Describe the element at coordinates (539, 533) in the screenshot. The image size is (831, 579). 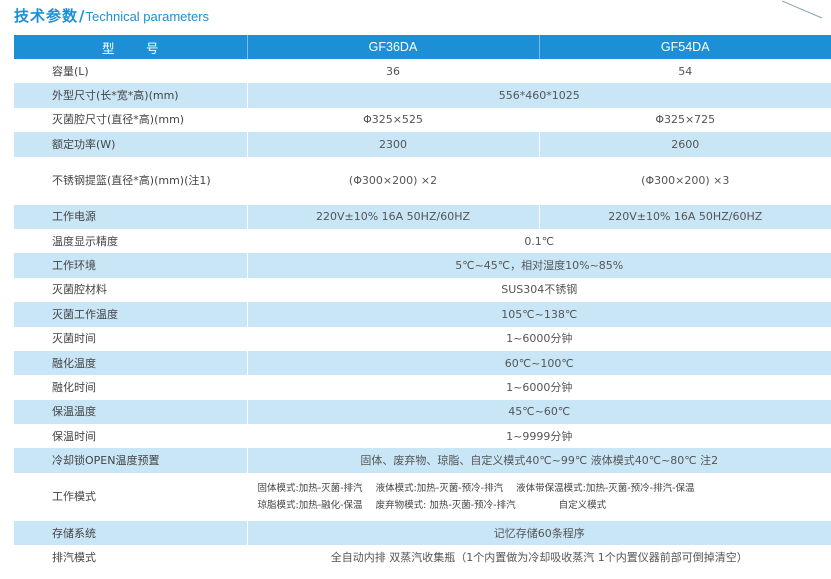
I see `cell-shared: 记忆存储60条程序` at that location.